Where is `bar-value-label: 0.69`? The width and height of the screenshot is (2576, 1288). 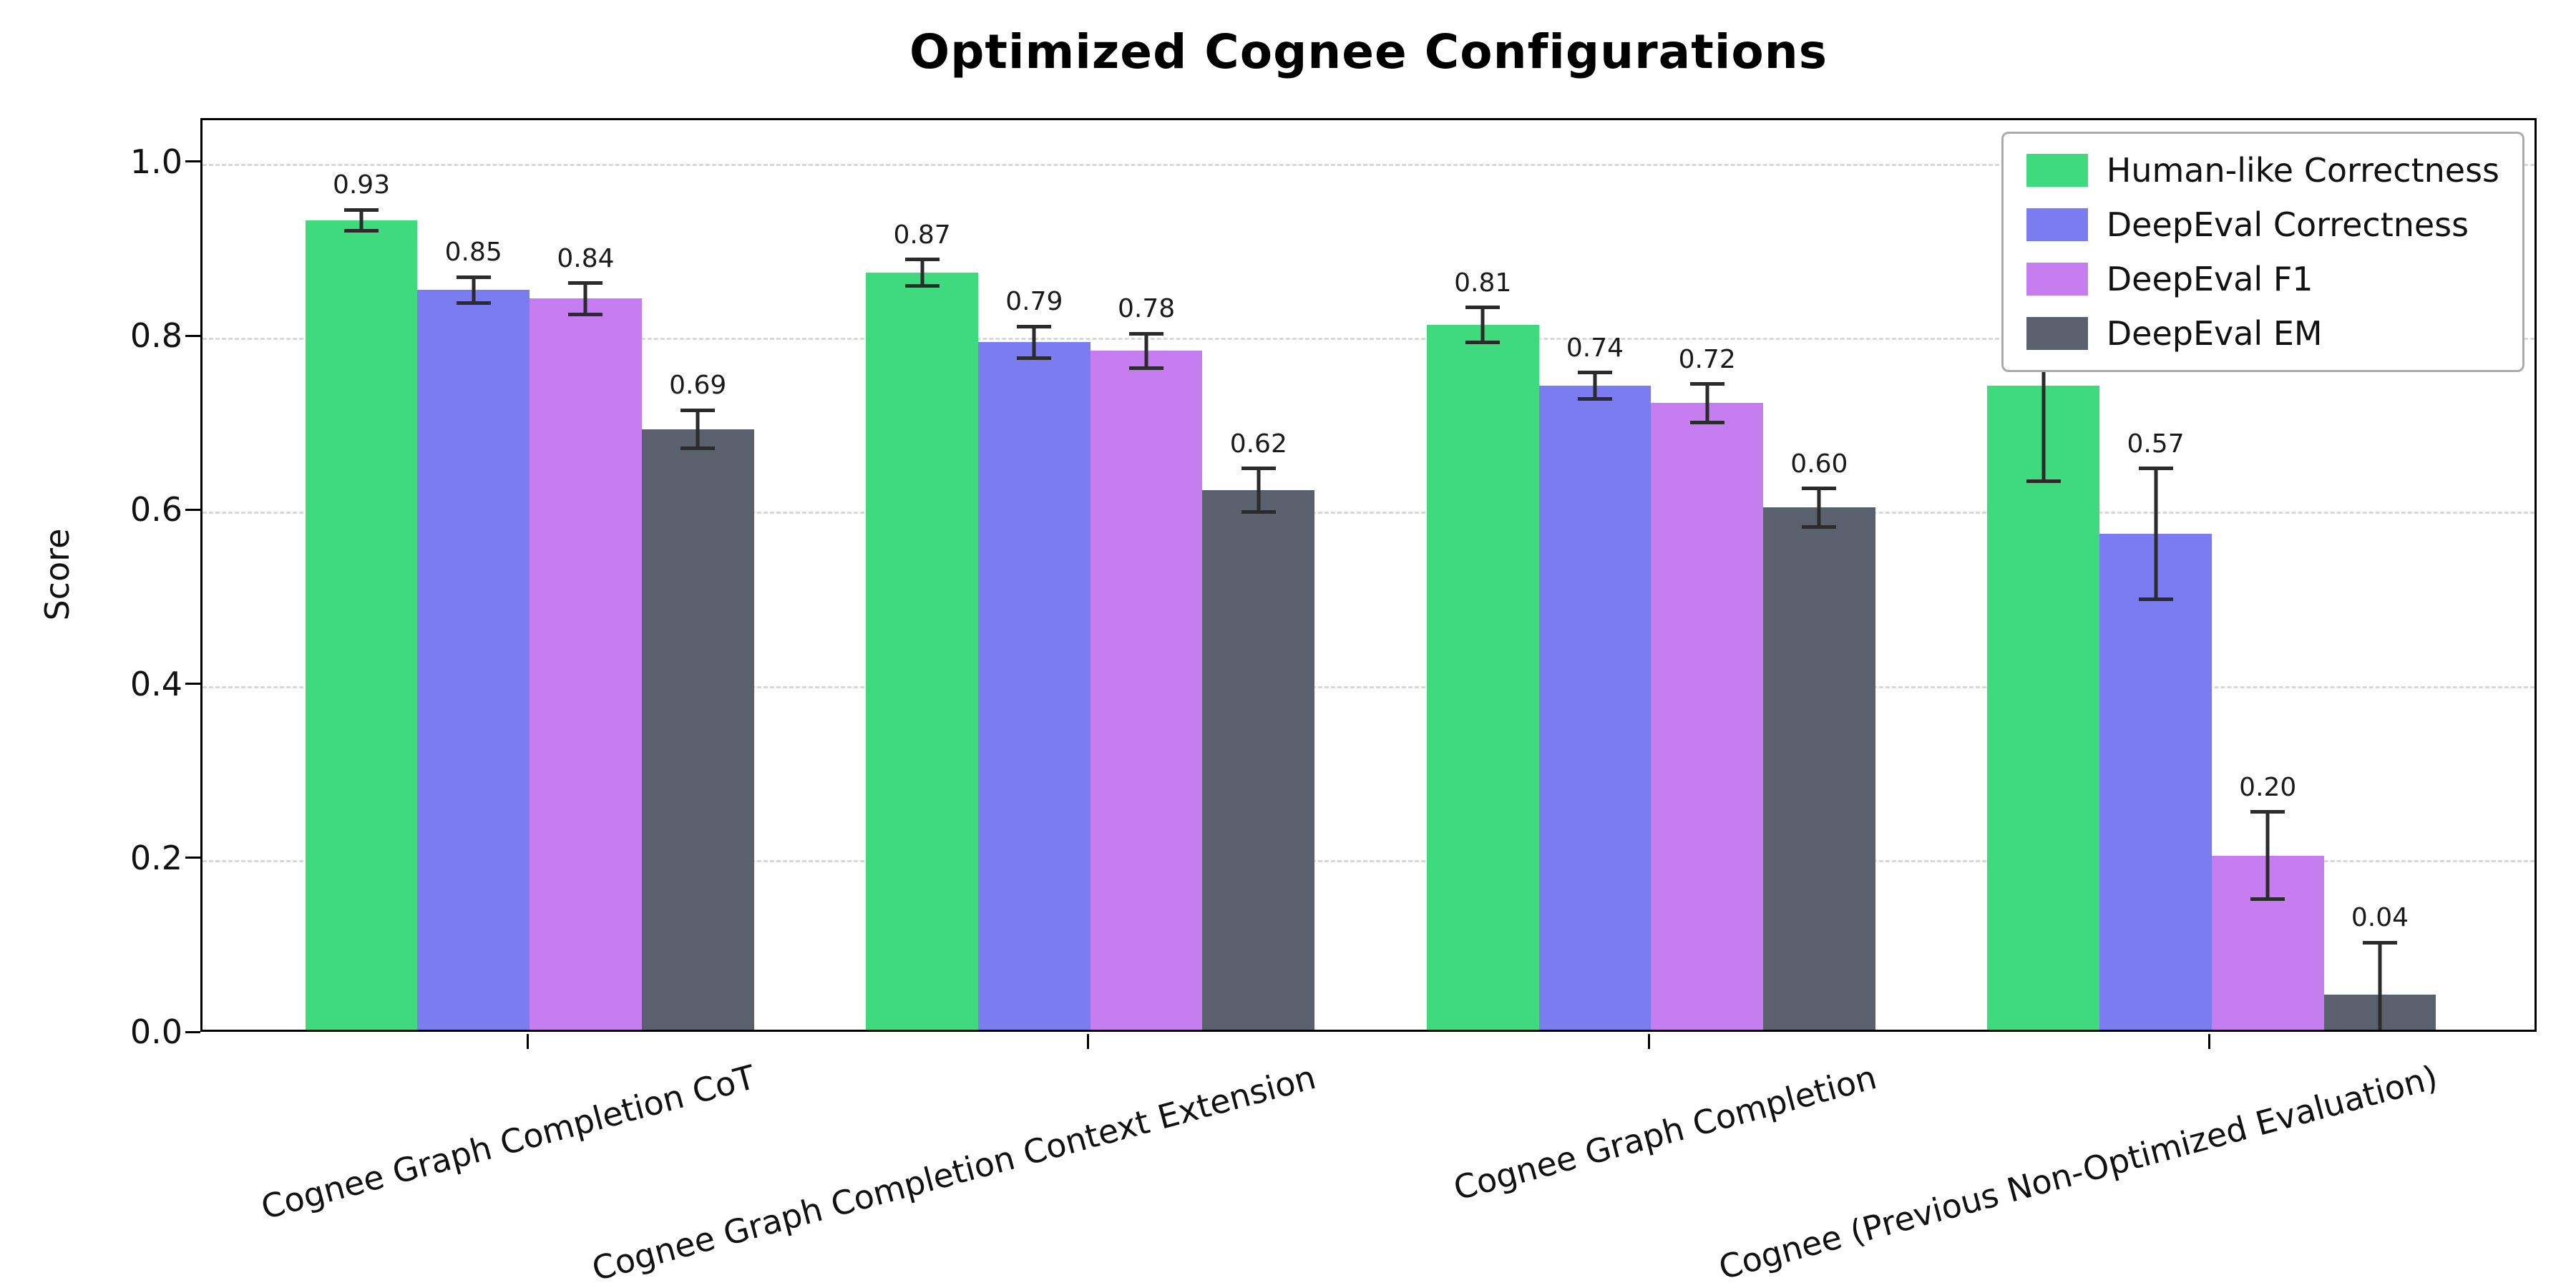 bar-value-label: 0.69 is located at coordinates (698, 386).